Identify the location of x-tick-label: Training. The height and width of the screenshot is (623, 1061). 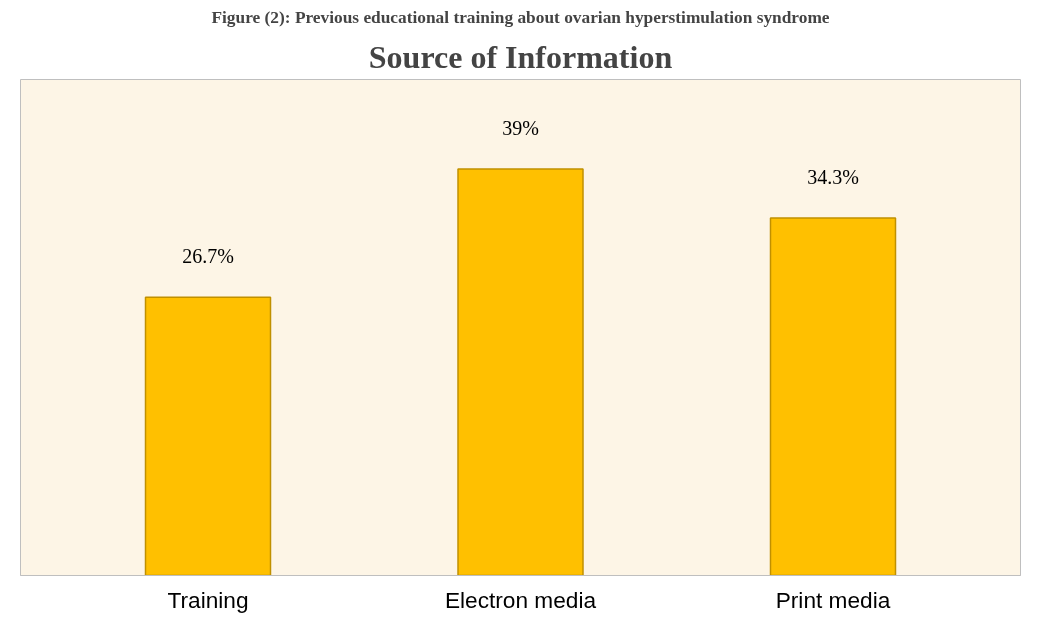
(208, 599).